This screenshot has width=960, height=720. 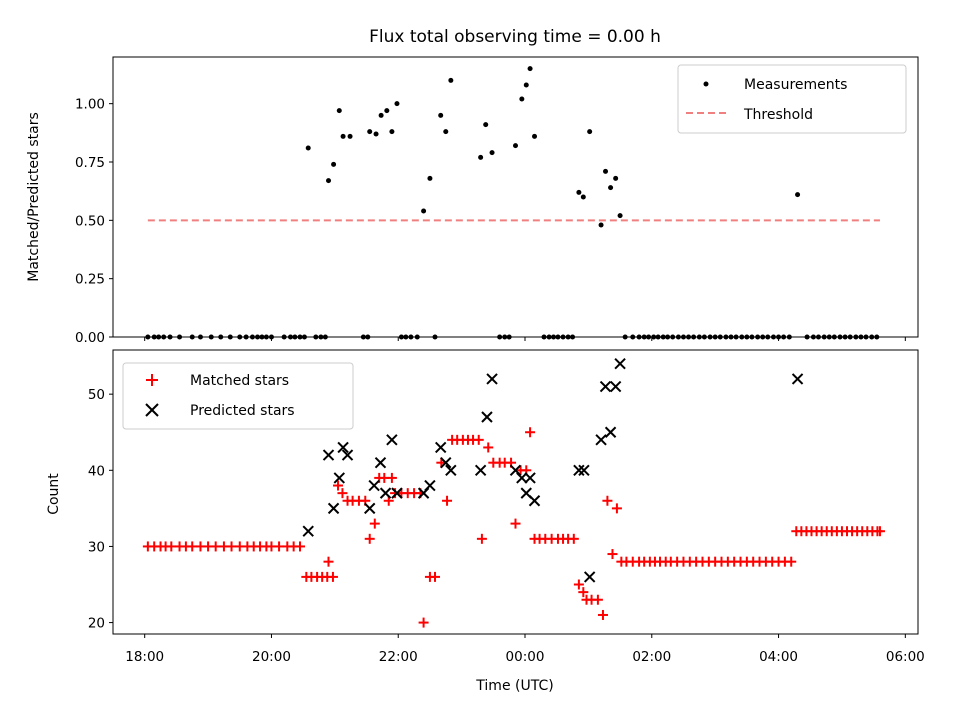 I want to click on bottom-y-axis-label: Count, so click(x=54, y=494).